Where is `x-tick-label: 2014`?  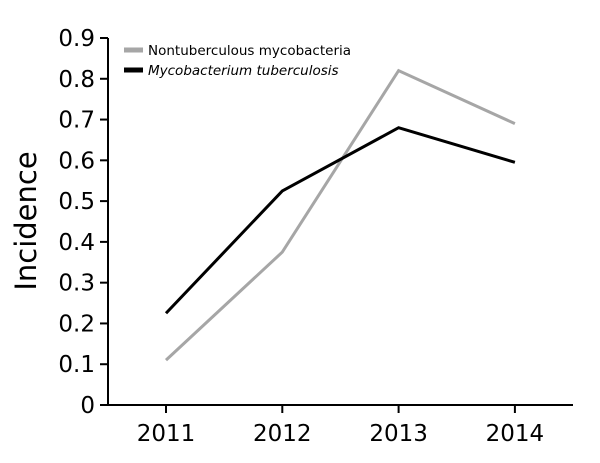
x-tick-label: 2014 is located at coordinates (515, 434).